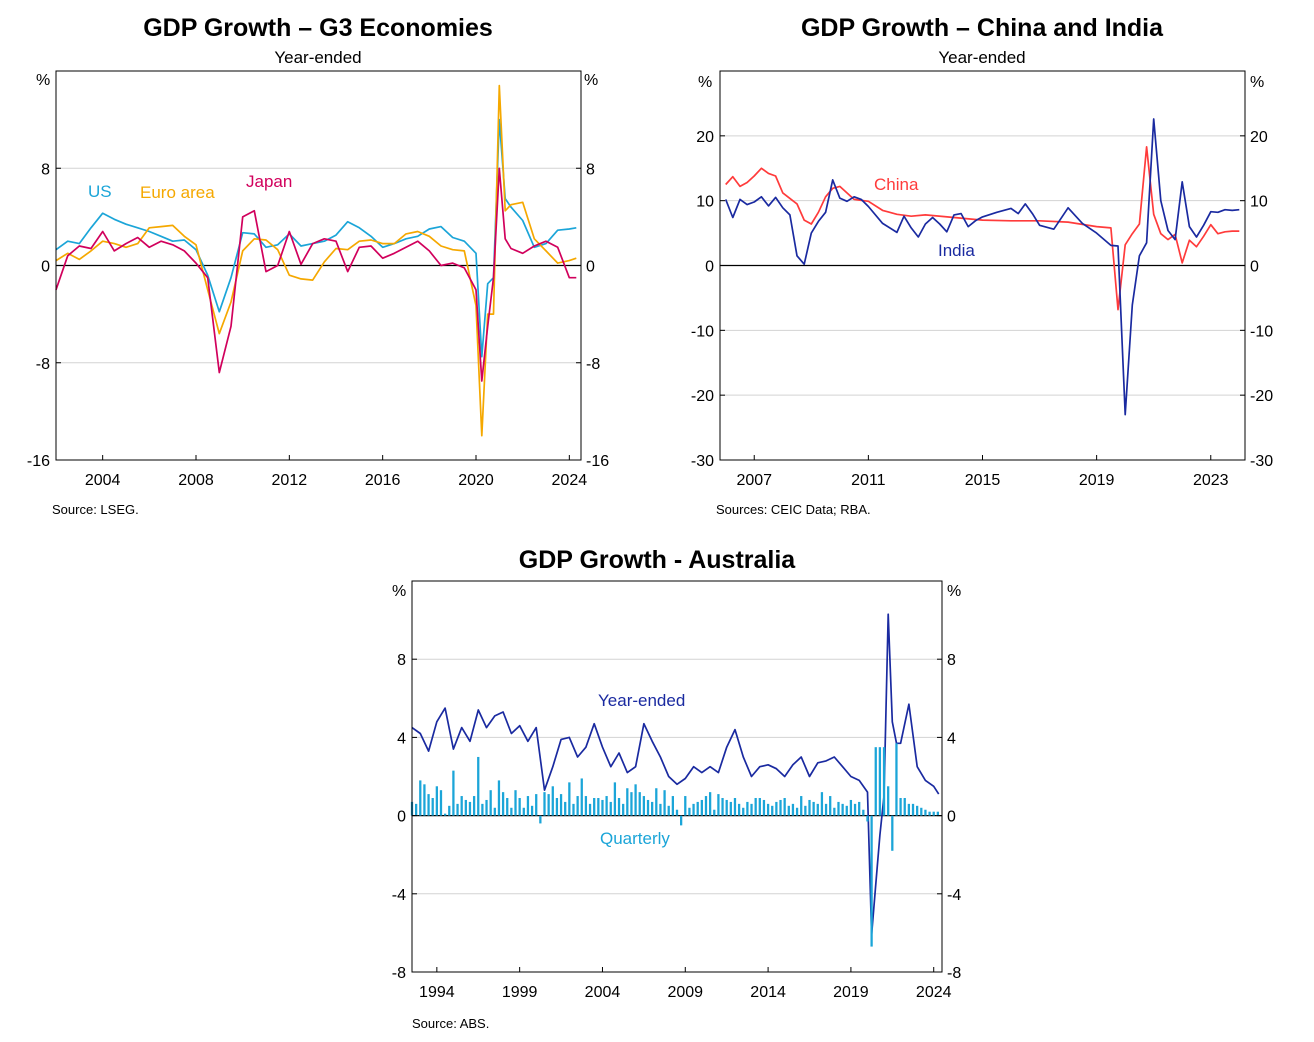 The image size is (1314, 1042). Describe the element at coordinates (103, 480) in the screenshot. I see `chart-g3-xtick: 2004` at that location.